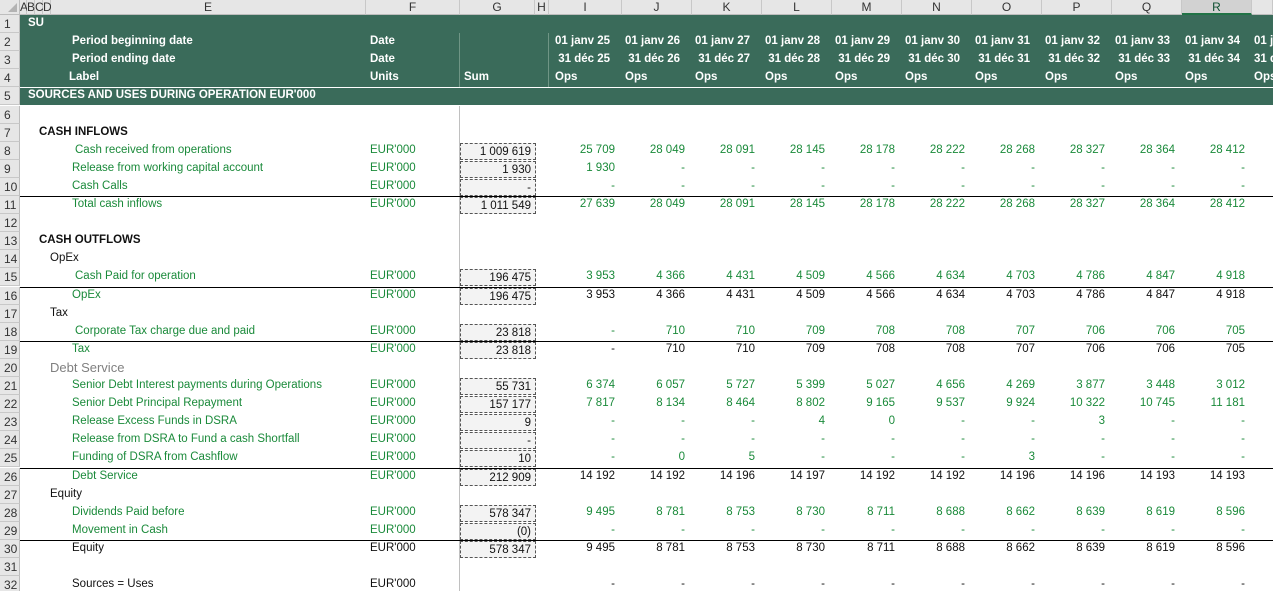 This screenshot has width=1273, height=591. What do you see at coordinates (1217, 7) in the screenshot?
I see `column-header-R: R` at bounding box center [1217, 7].